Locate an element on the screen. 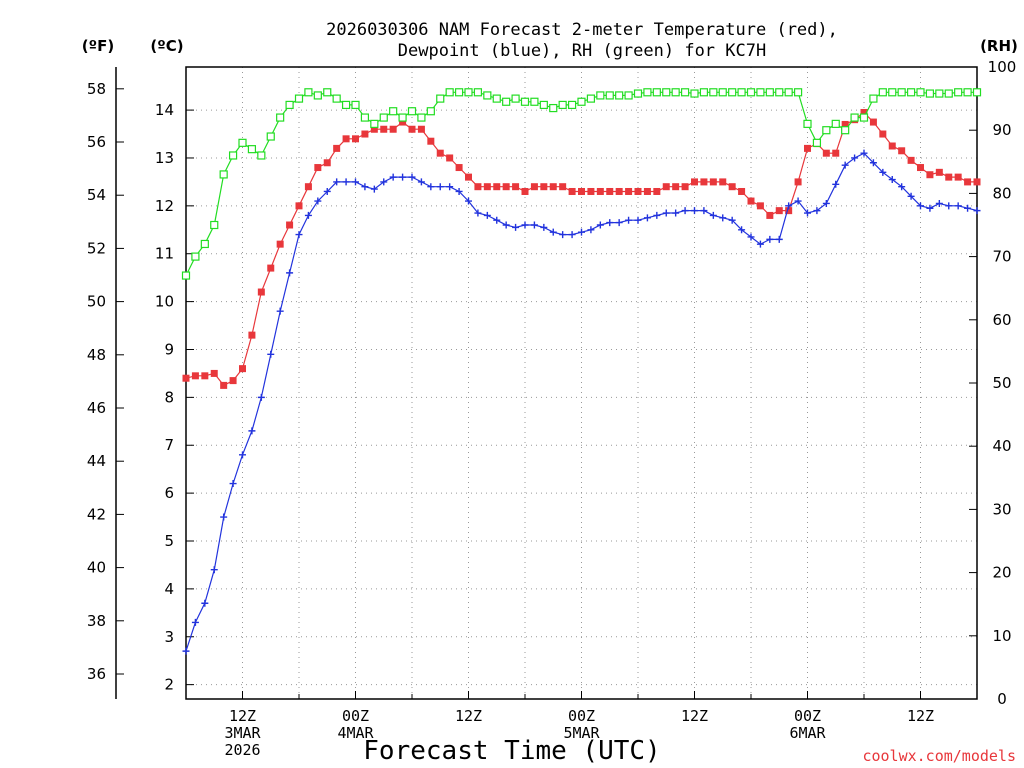  rh-tick-label: 50 is located at coordinates (1001, 383).